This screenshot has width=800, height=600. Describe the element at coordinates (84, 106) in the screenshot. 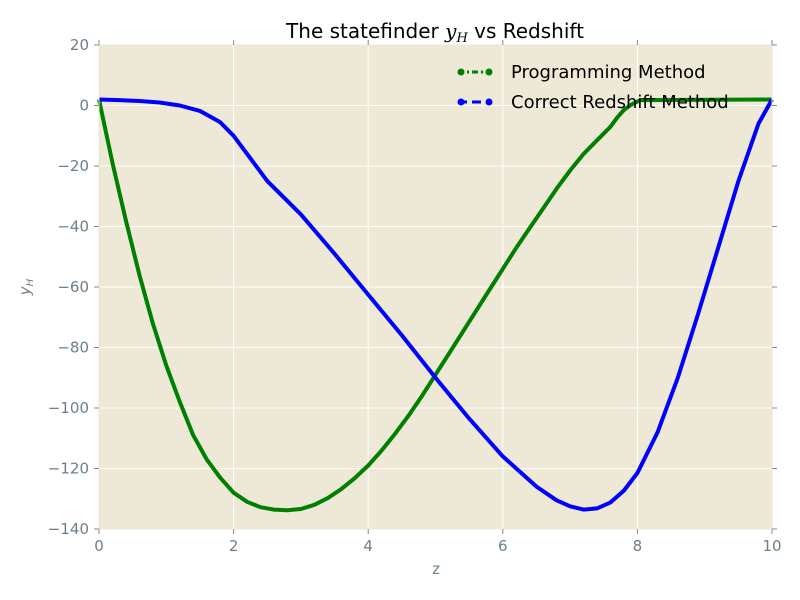

I see `y-tick-label: 0` at that location.